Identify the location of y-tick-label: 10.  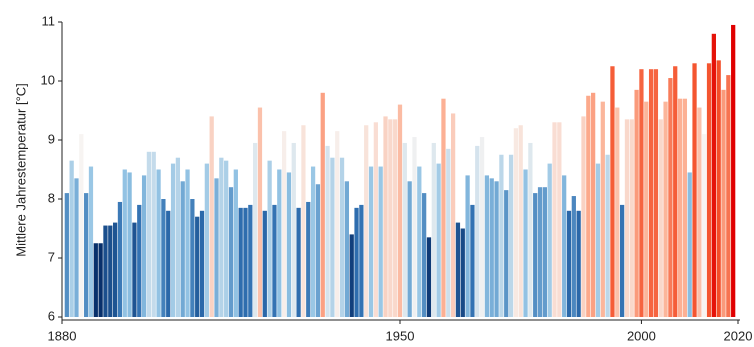
(48, 79).